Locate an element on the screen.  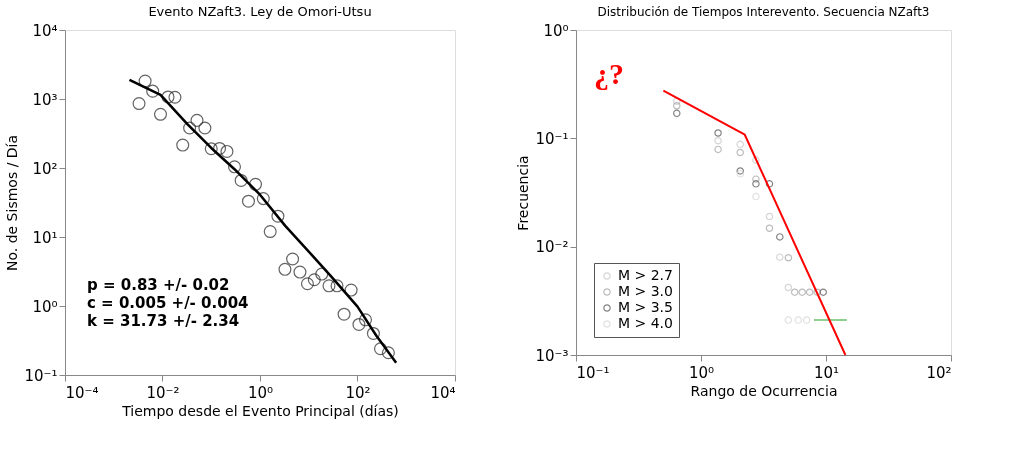
annotation: k = 31.73 +/- 2.34 is located at coordinates (163, 321).